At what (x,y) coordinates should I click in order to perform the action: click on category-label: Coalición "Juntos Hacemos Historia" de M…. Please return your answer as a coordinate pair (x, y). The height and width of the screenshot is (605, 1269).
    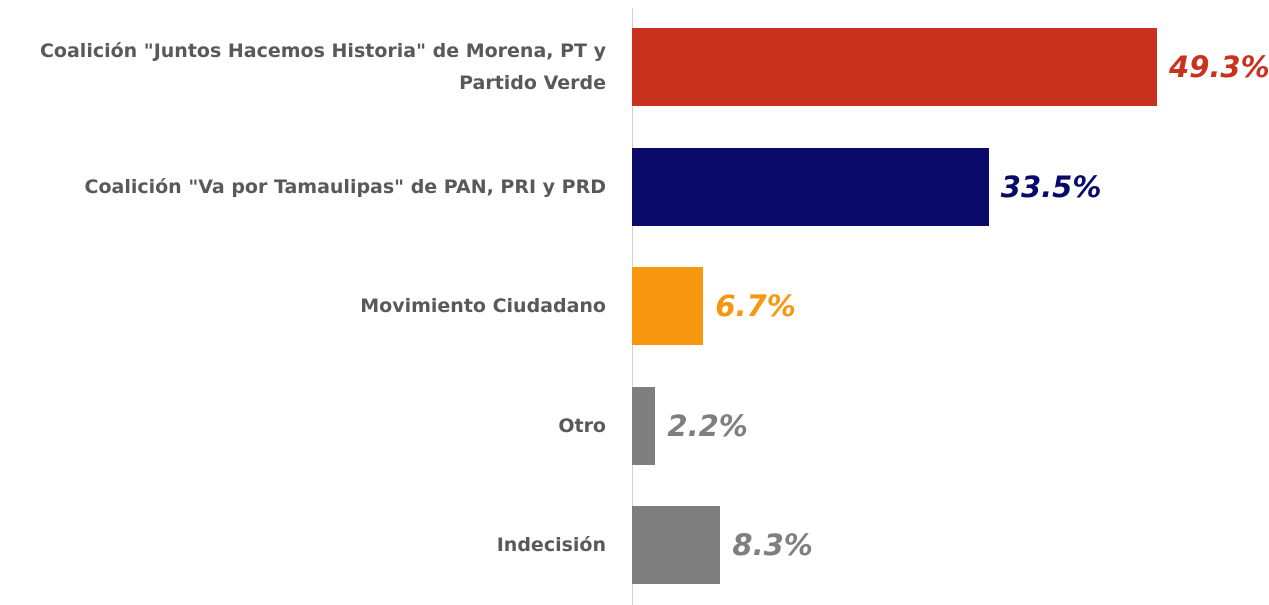
    Looking at the image, I should click on (322, 67).